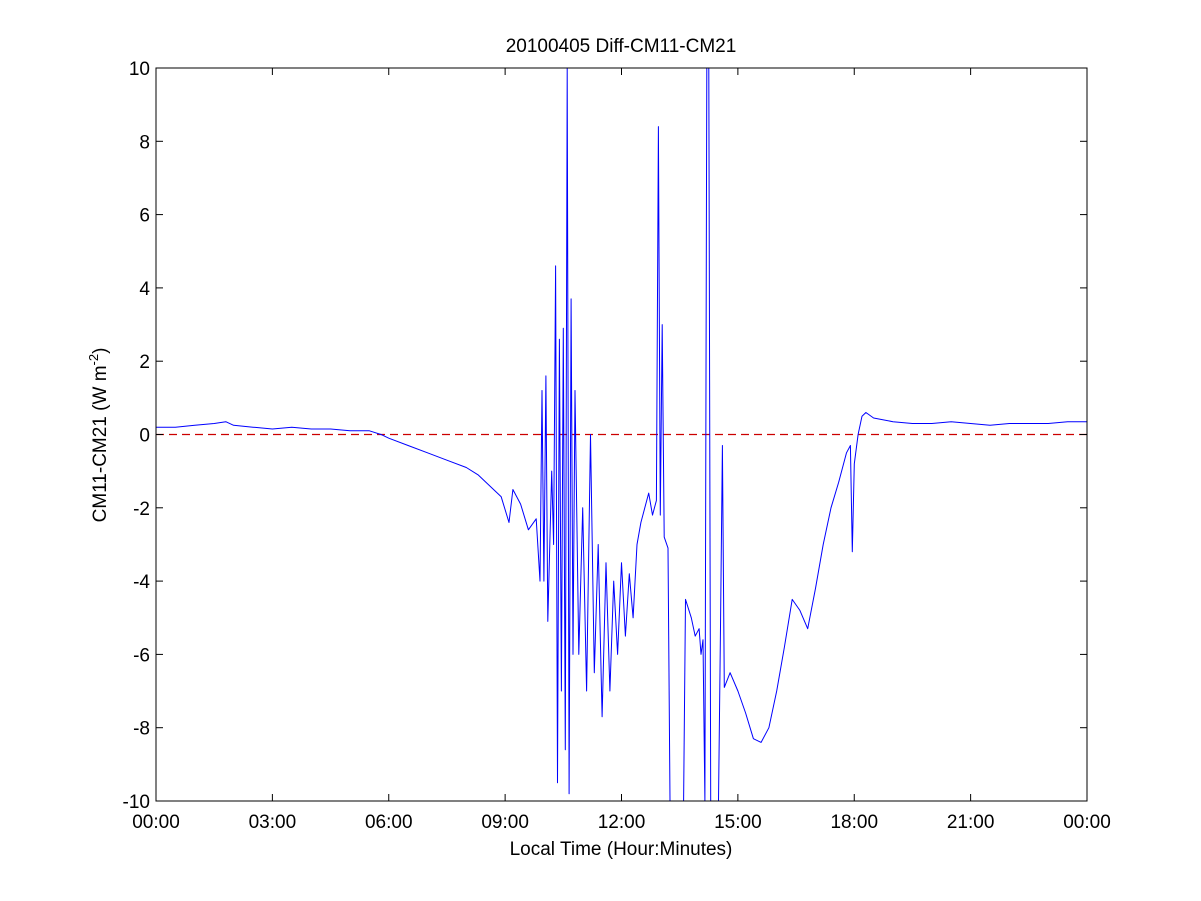  I want to click on x-tick-label: 03:00, so click(273, 822).